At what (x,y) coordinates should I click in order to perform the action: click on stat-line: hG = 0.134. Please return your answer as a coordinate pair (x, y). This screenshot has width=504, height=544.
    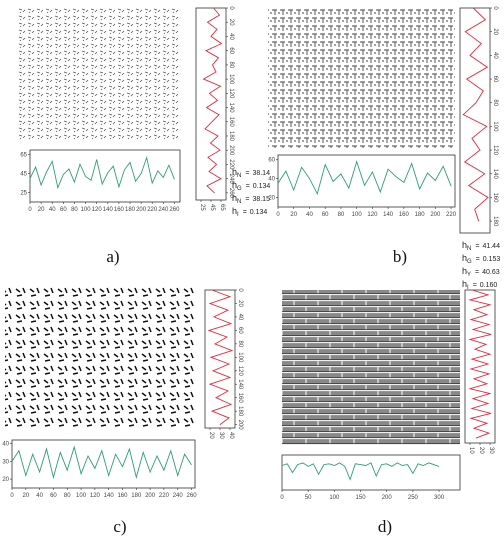
    Looking at the image, I should click on (251, 186).